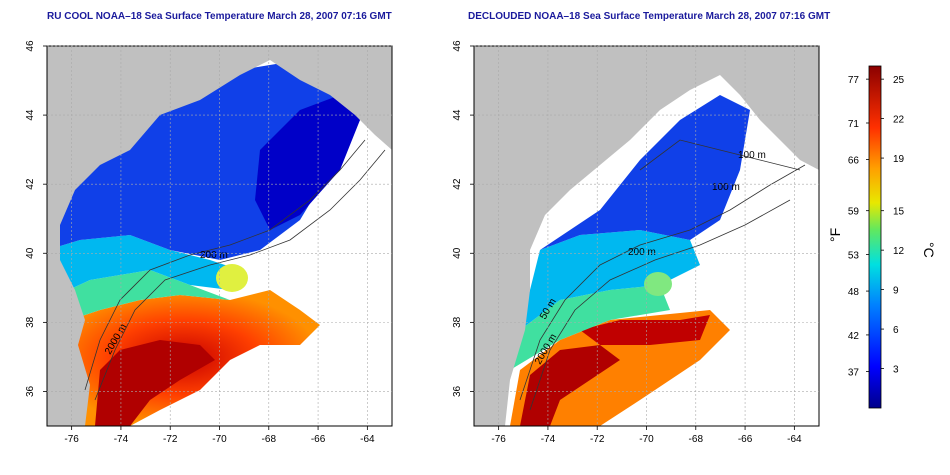 The width and height of the screenshot is (950, 475). I want to click on fahrenheit-tick-label: 71, so click(854, 124).